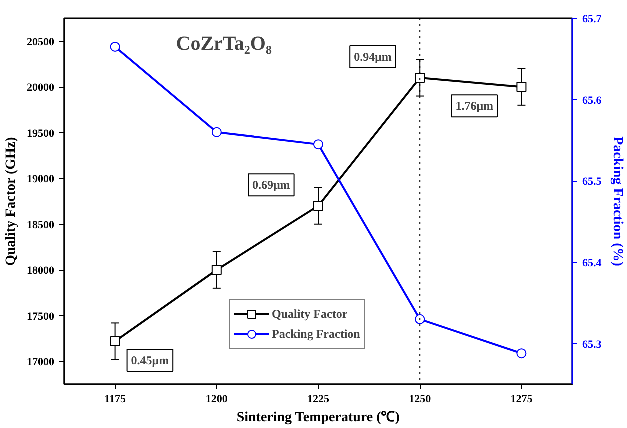 The width and height of the screenshot is (627, 428). Describe the element at coordinates (318, 418) in the screenshot. I see `x-axis-title: Sintering Temperature (℃)` at that location.